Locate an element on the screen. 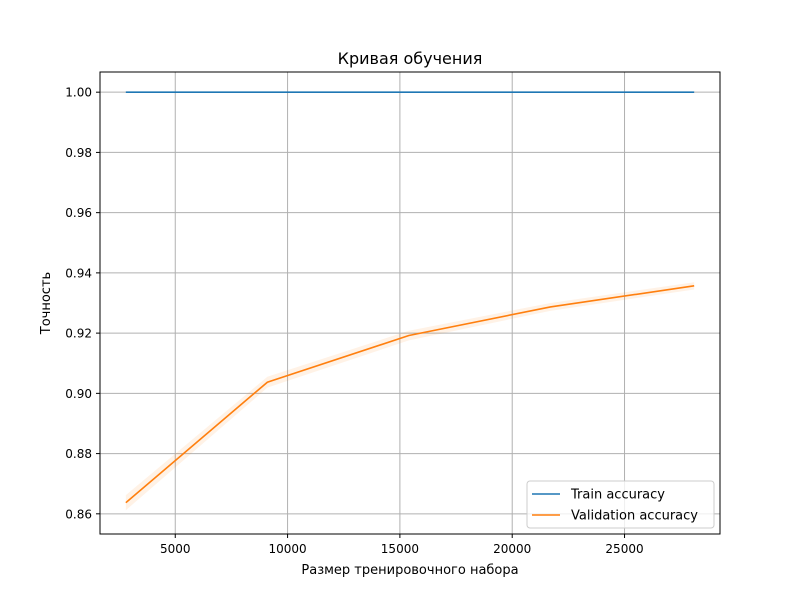 This screenshot has height=600, width=800. x-tick-label: 20000 is located at coordinates (512, 549).